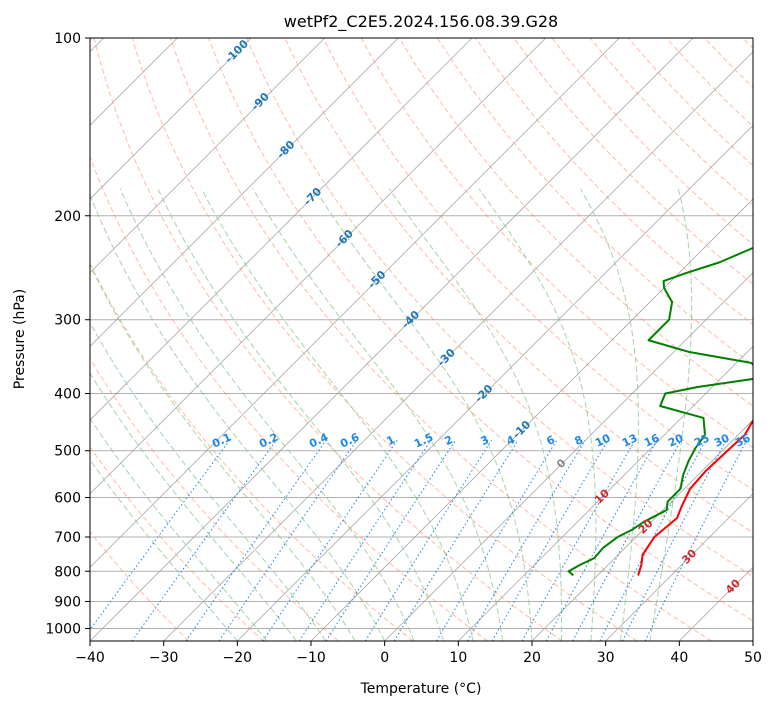 The height and width of the screenshot is (708, 775). I want to click on x-tick-label: −30, so click(164, 658).